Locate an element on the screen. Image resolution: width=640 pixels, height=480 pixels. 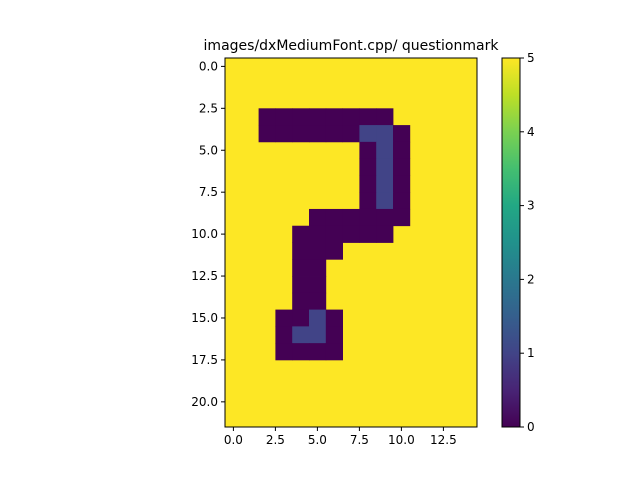
y-axis: 0.0 2.5 5.0 7.5 10.0 12.5 15.0 17.5 20.0 is located at coordinates (208, 234).